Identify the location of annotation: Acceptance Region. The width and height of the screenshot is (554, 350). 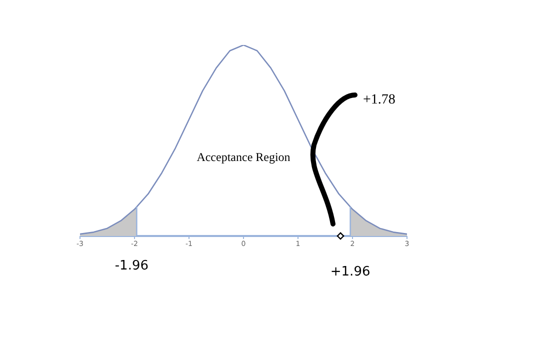
(243, 157).